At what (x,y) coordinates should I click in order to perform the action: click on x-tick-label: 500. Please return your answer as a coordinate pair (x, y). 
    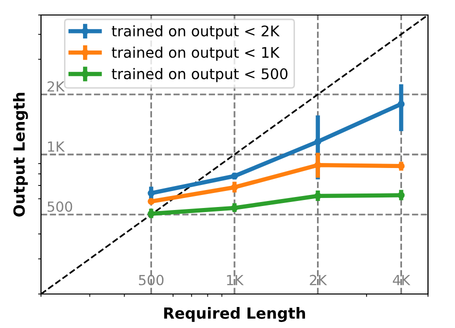
    Looking at the image, I should click on (151, 280).